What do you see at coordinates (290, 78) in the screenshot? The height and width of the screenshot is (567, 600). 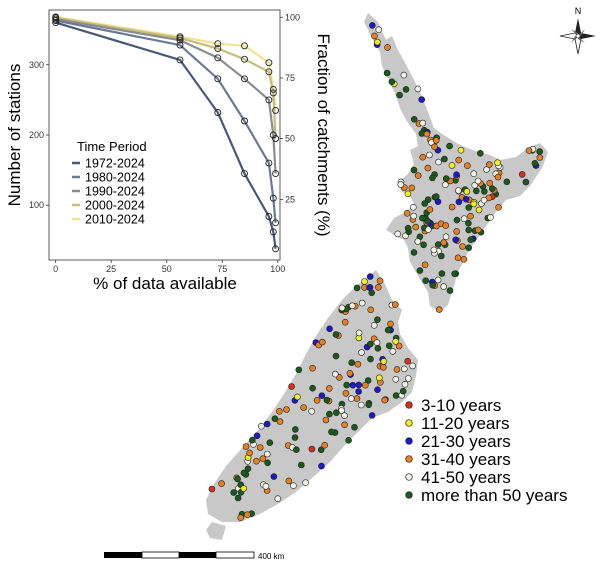 I see `y2-tick-label: 75` at bounding box center [290, 78].